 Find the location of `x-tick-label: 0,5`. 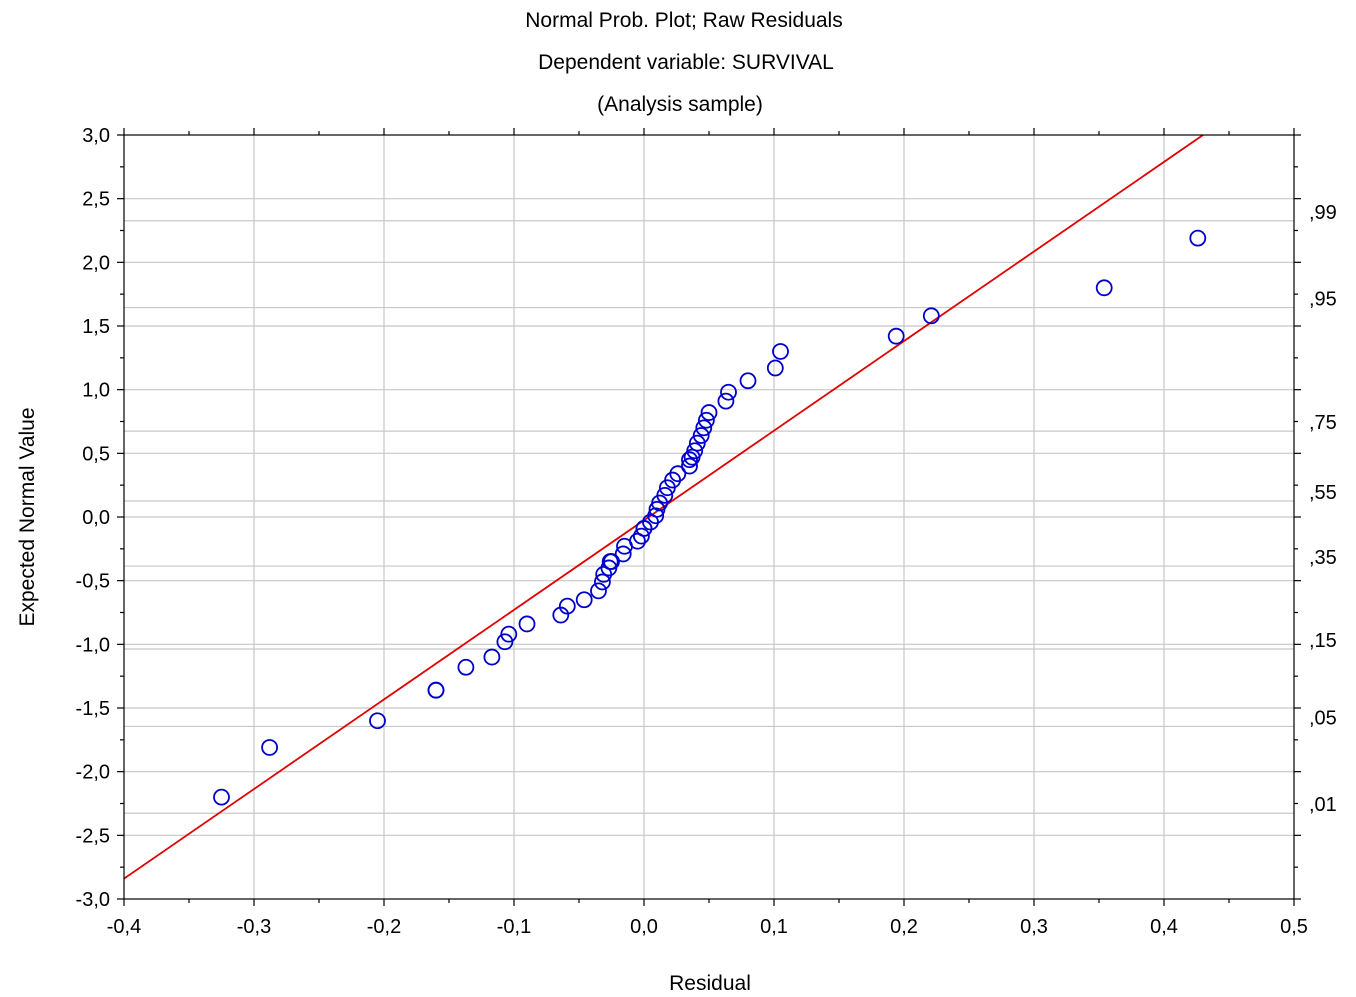

x-tick-label: 0,5 is located at coordinates (1294, 927).